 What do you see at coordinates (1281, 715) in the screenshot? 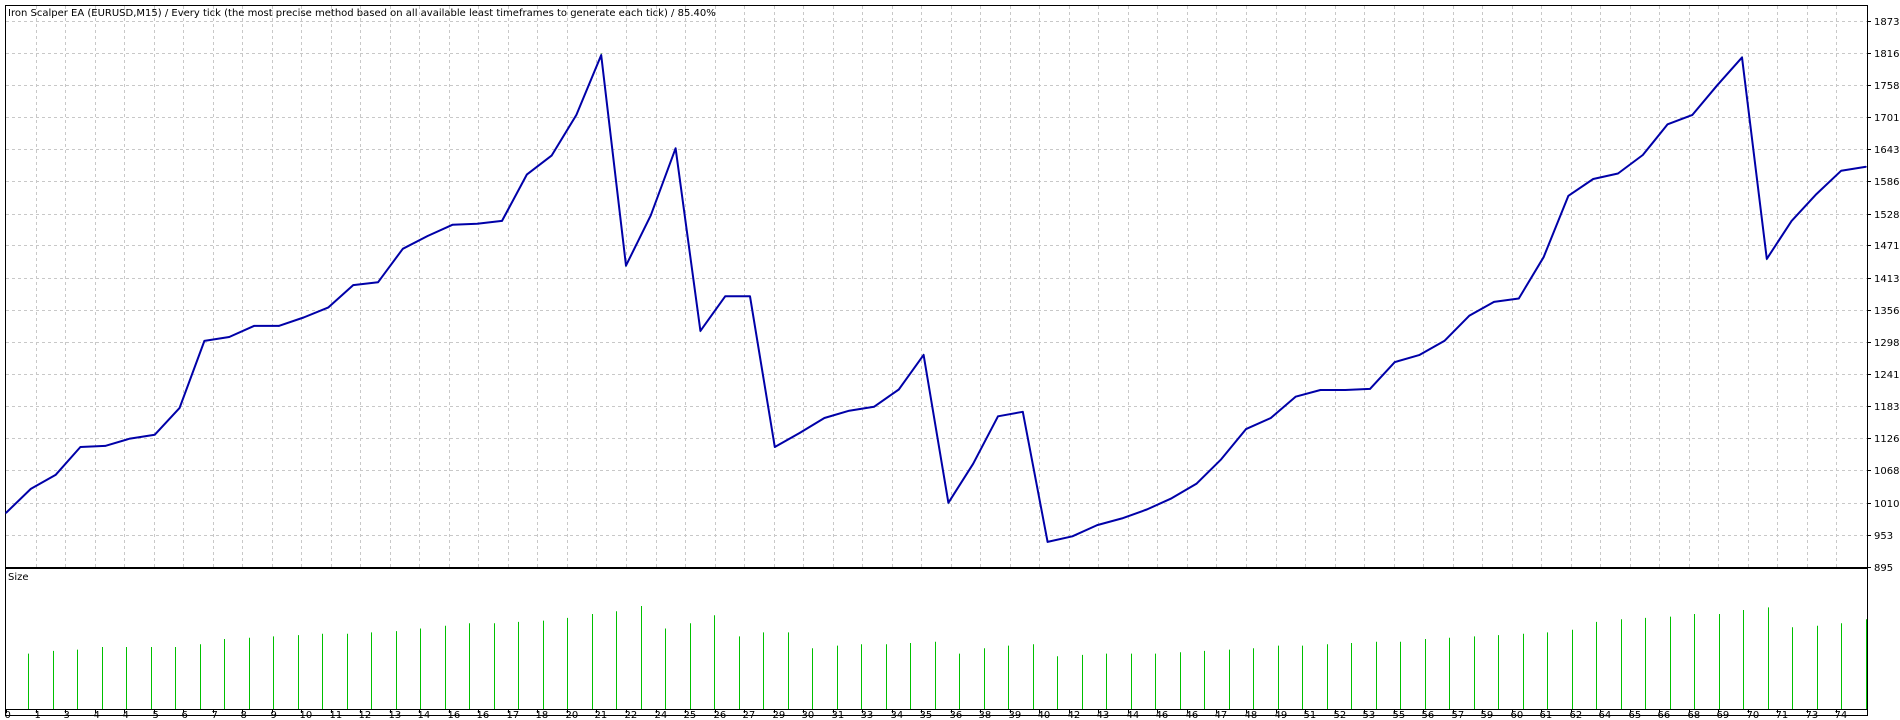
I see `x-tick-label: 49` at bounding box center [1281, 715].